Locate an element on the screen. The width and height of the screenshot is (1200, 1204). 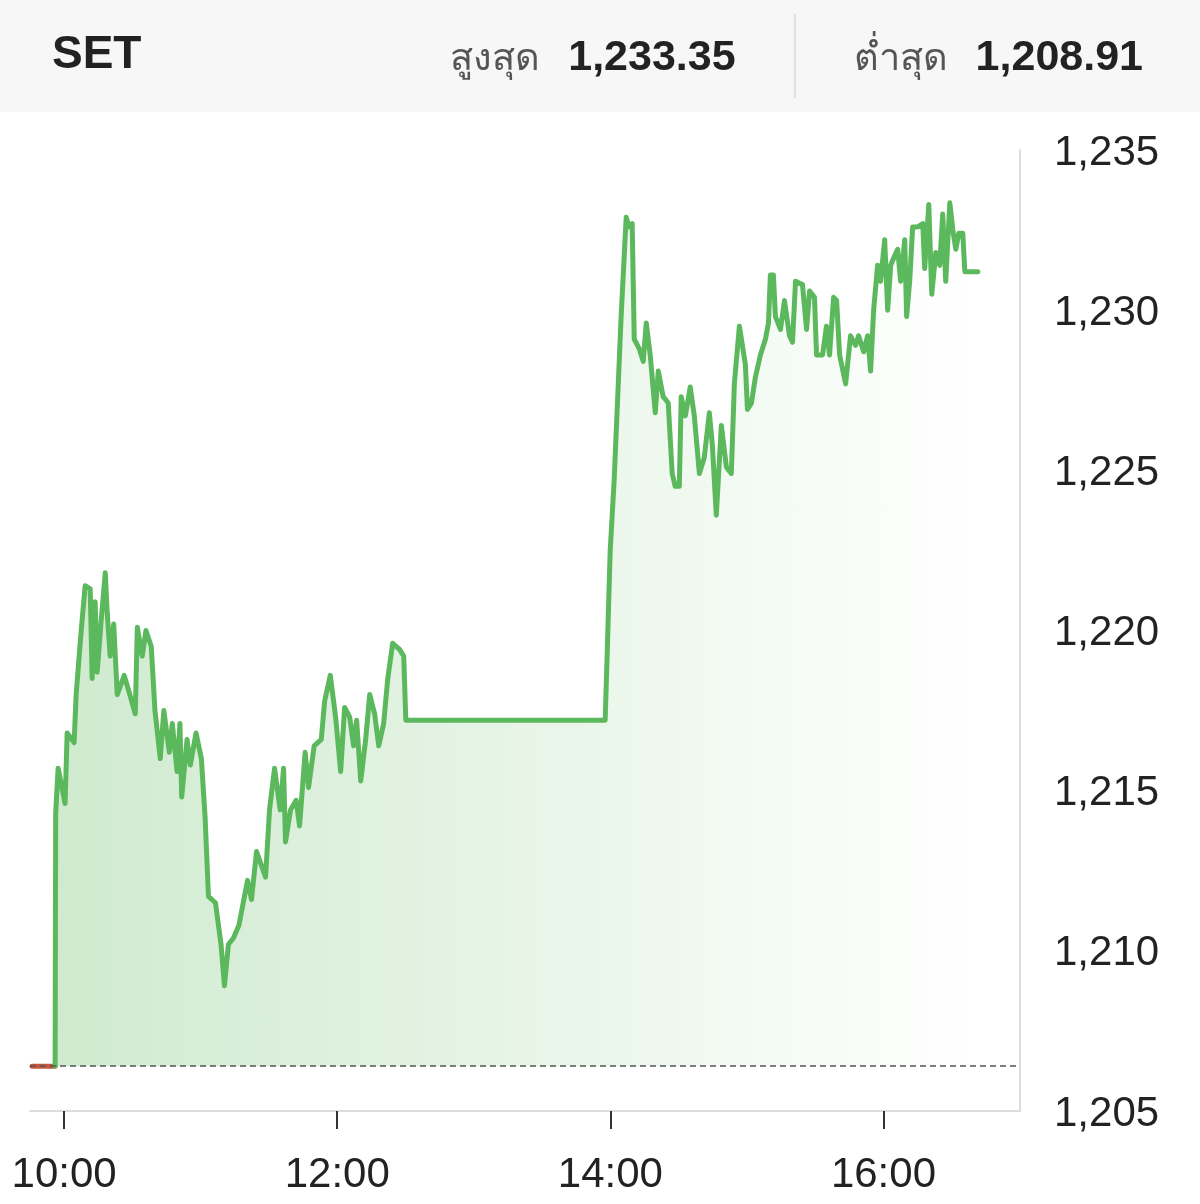
text: ต่ำสุด 1,208.91 is located at coordinates (998, 55).